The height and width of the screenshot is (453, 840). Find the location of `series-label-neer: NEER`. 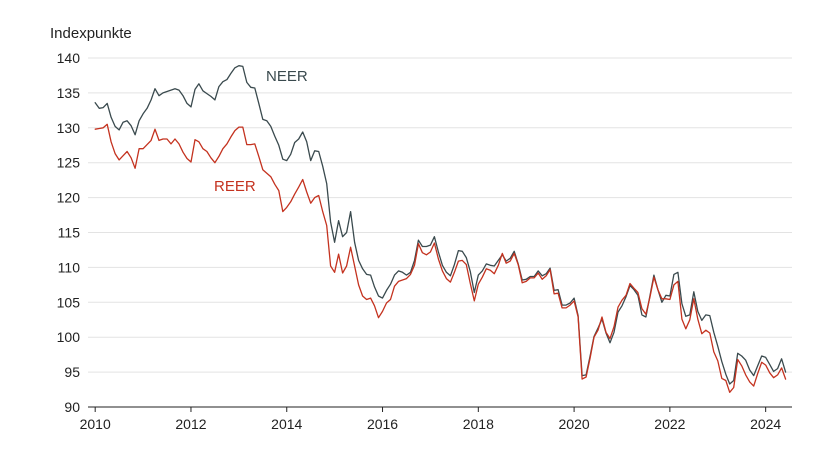

series-label-neer: NEER is located at coordinates (287, 76).